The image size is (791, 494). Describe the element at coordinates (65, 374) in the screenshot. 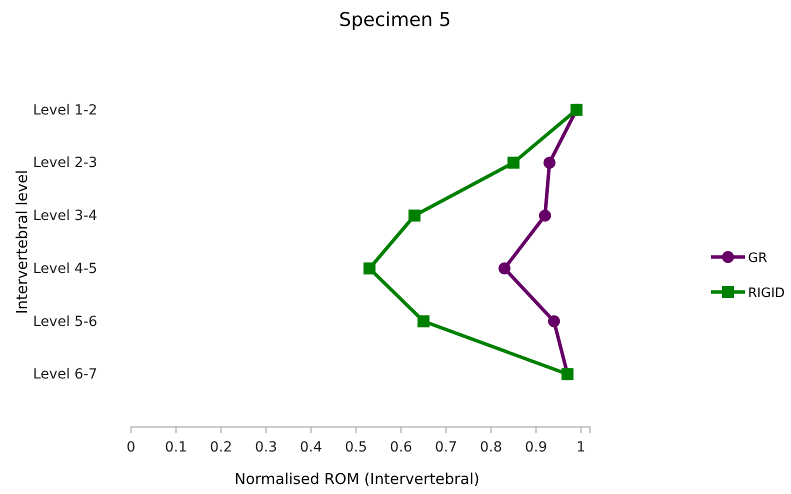

I see `y-tick-label: Level 6-7` at that location.